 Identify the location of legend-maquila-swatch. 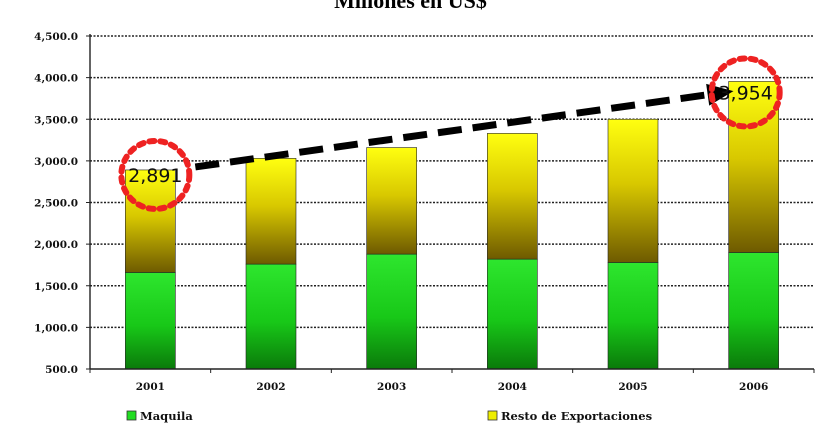
(131, 415).